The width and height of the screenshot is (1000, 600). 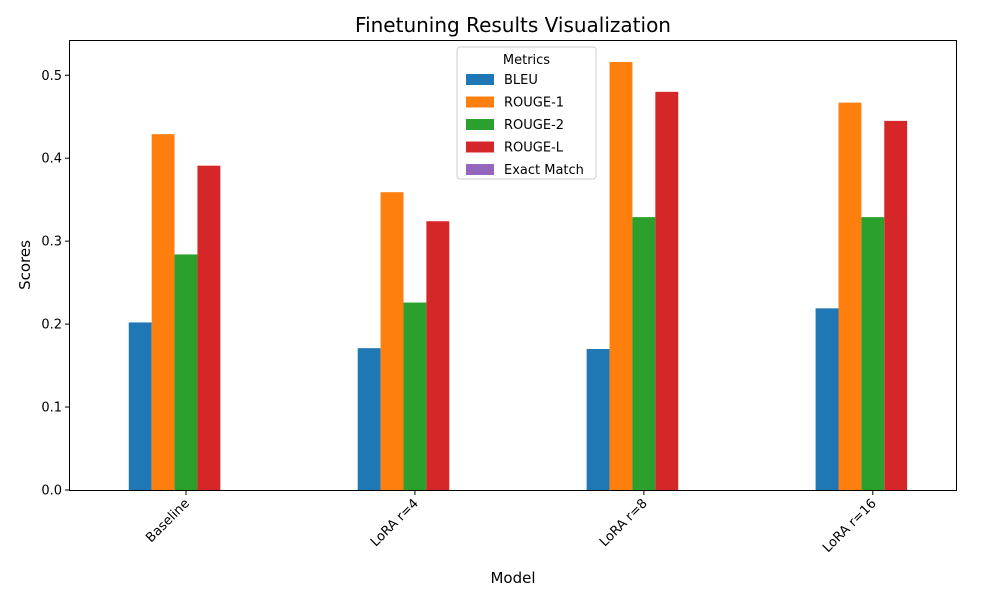 I want to click on legend-title: Metrics, so click(x=526, y=60).